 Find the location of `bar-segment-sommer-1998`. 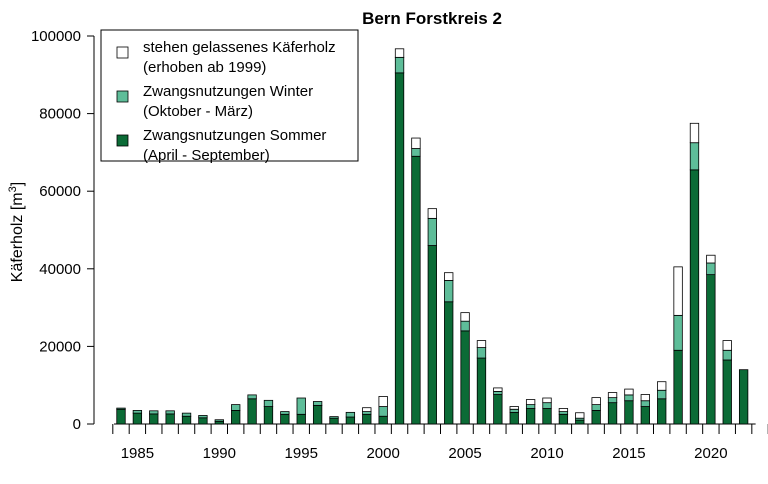

bar-segment-sommer-1998 is located at coordinates (350, 420).